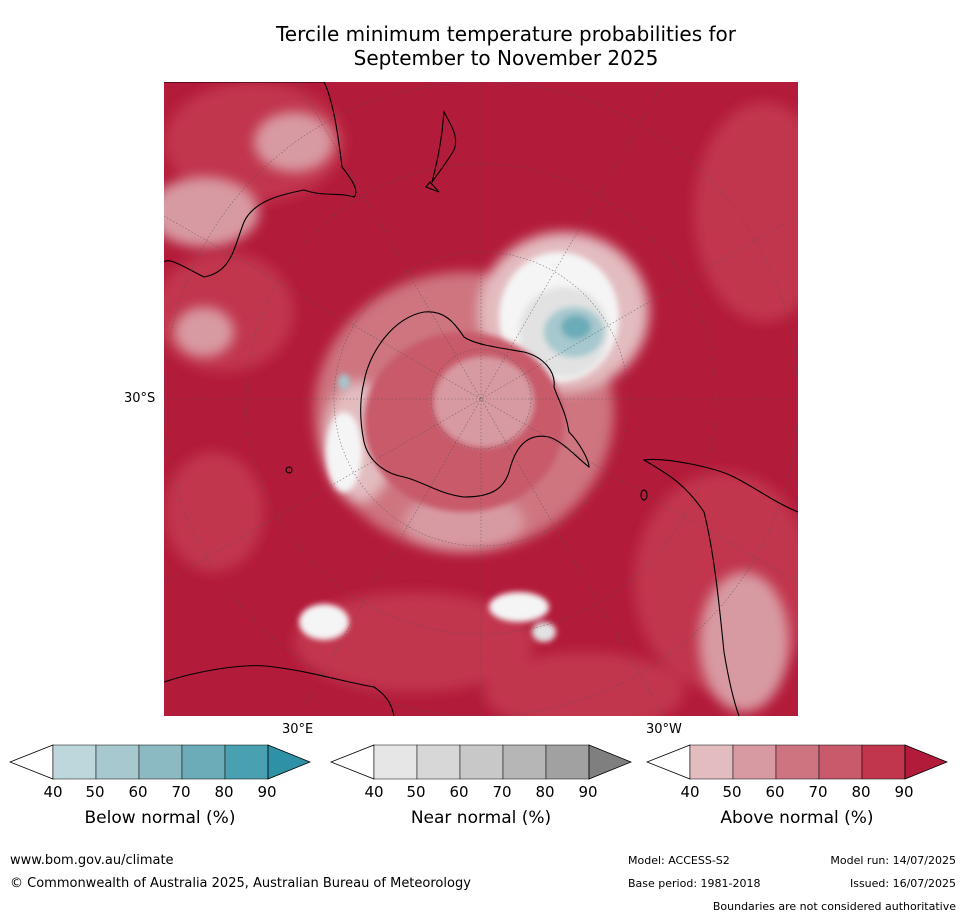  I want to click on australia-coast, so click(260, 180).